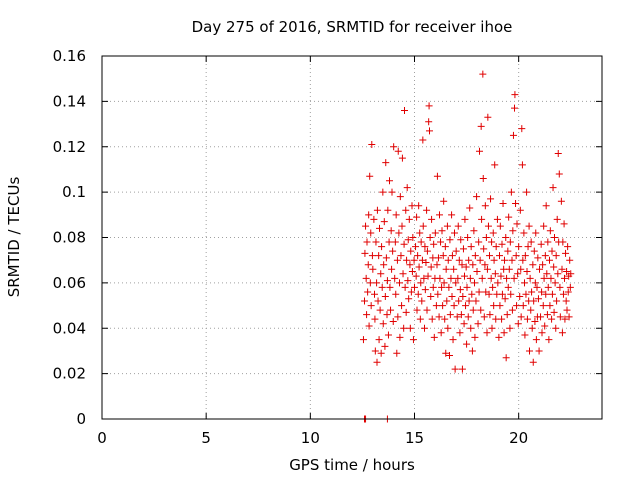 The image size is (640, 480). What do you see at coordinates (352, 465) in the screenshot?
I see `x-axis-label: GPS time / hours` at bounding box center [352, 465].